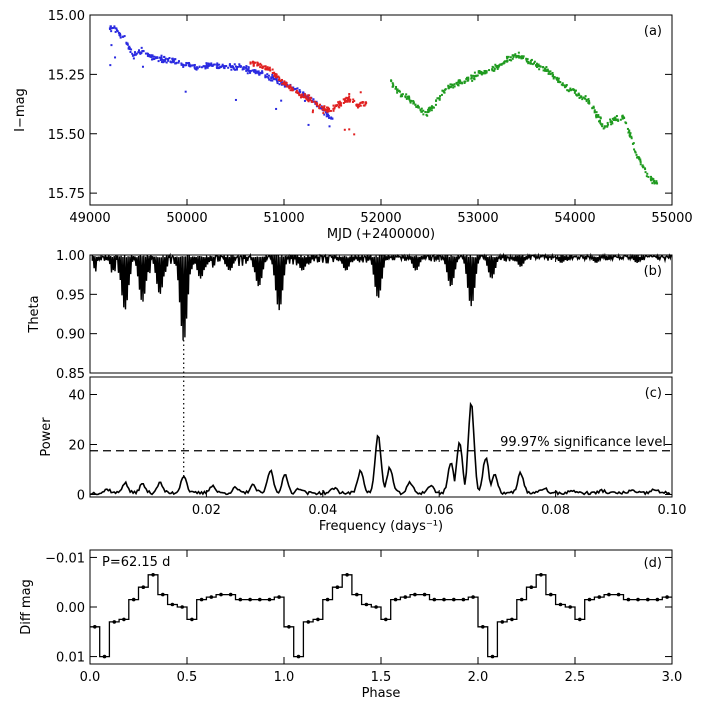 The image size is (710, 709). Describe the element at coordinates (653, 31) in the screenshot. I see `panel-label: (a)` at that location.